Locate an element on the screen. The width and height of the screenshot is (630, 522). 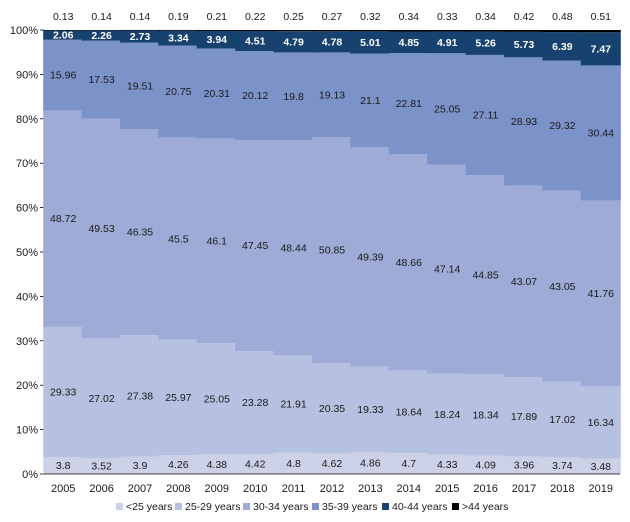
data-label: 4.91 is located at coordinates (447, 43).